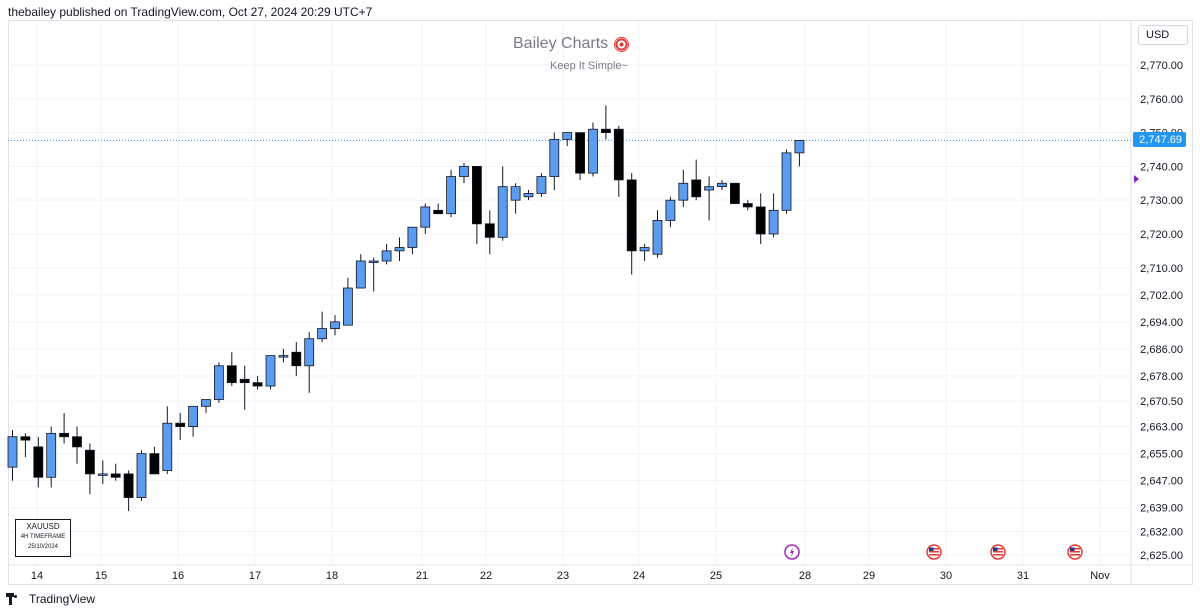  What do you see at coordinates (869, 576) in the screenshot?
I see `x-tick-label: 29` at bounding box center [869, 576].